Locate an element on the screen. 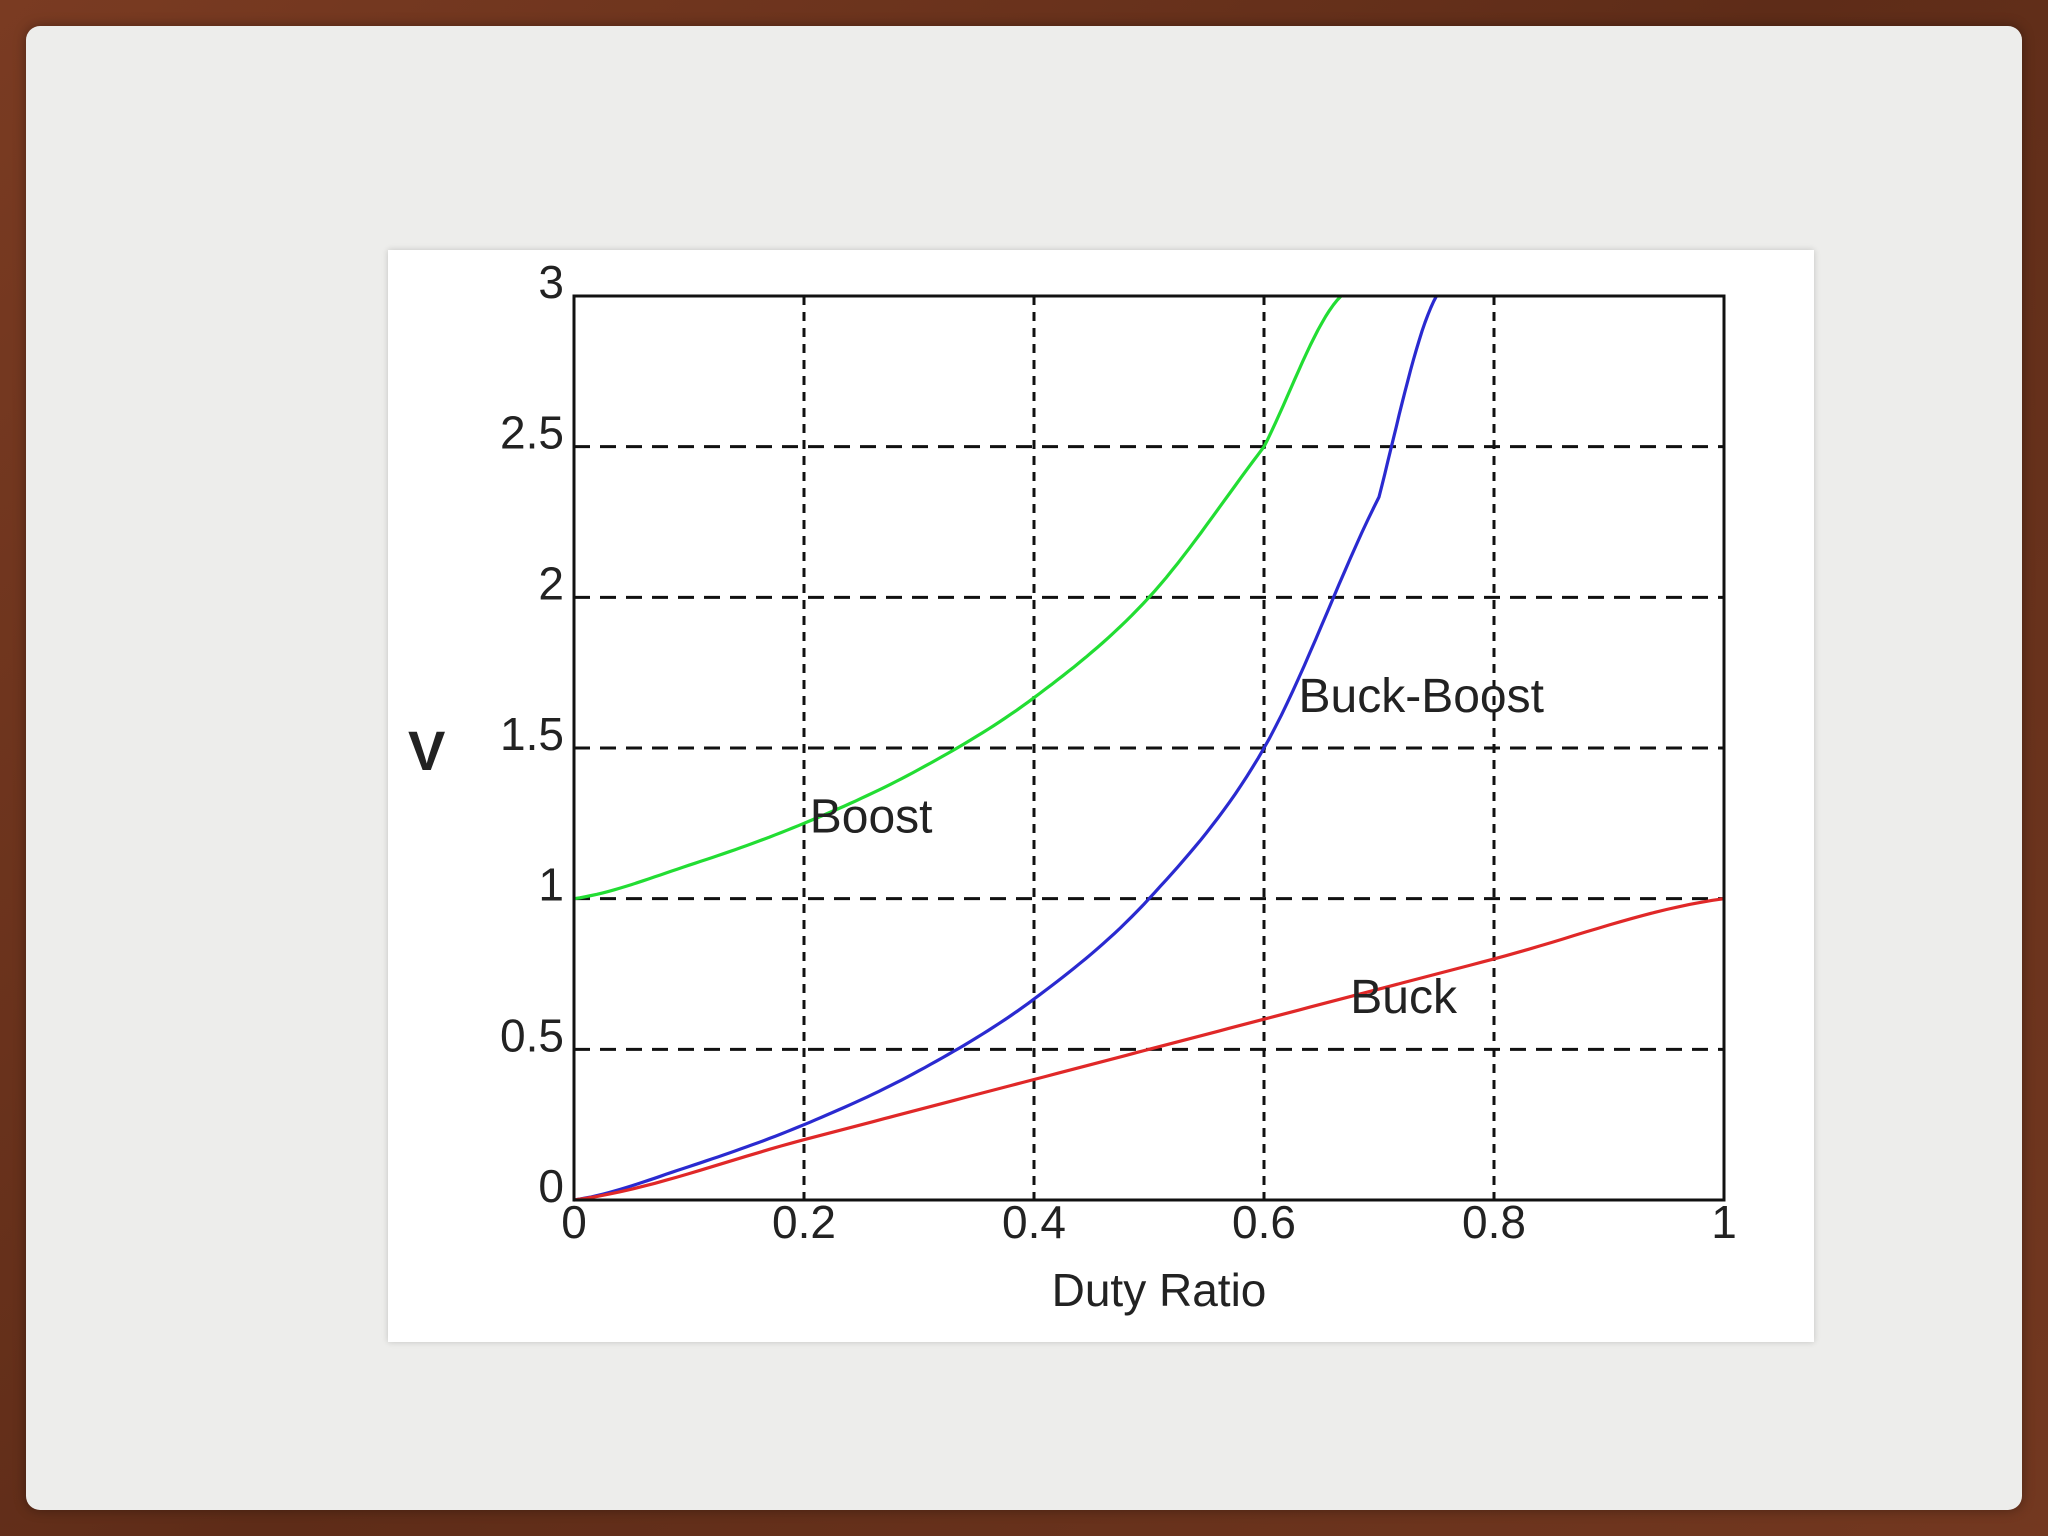 The height and width of the screenshot is (1536, 2048). x-tick-label: 0.4 is located at coordinates (1034, 1222).